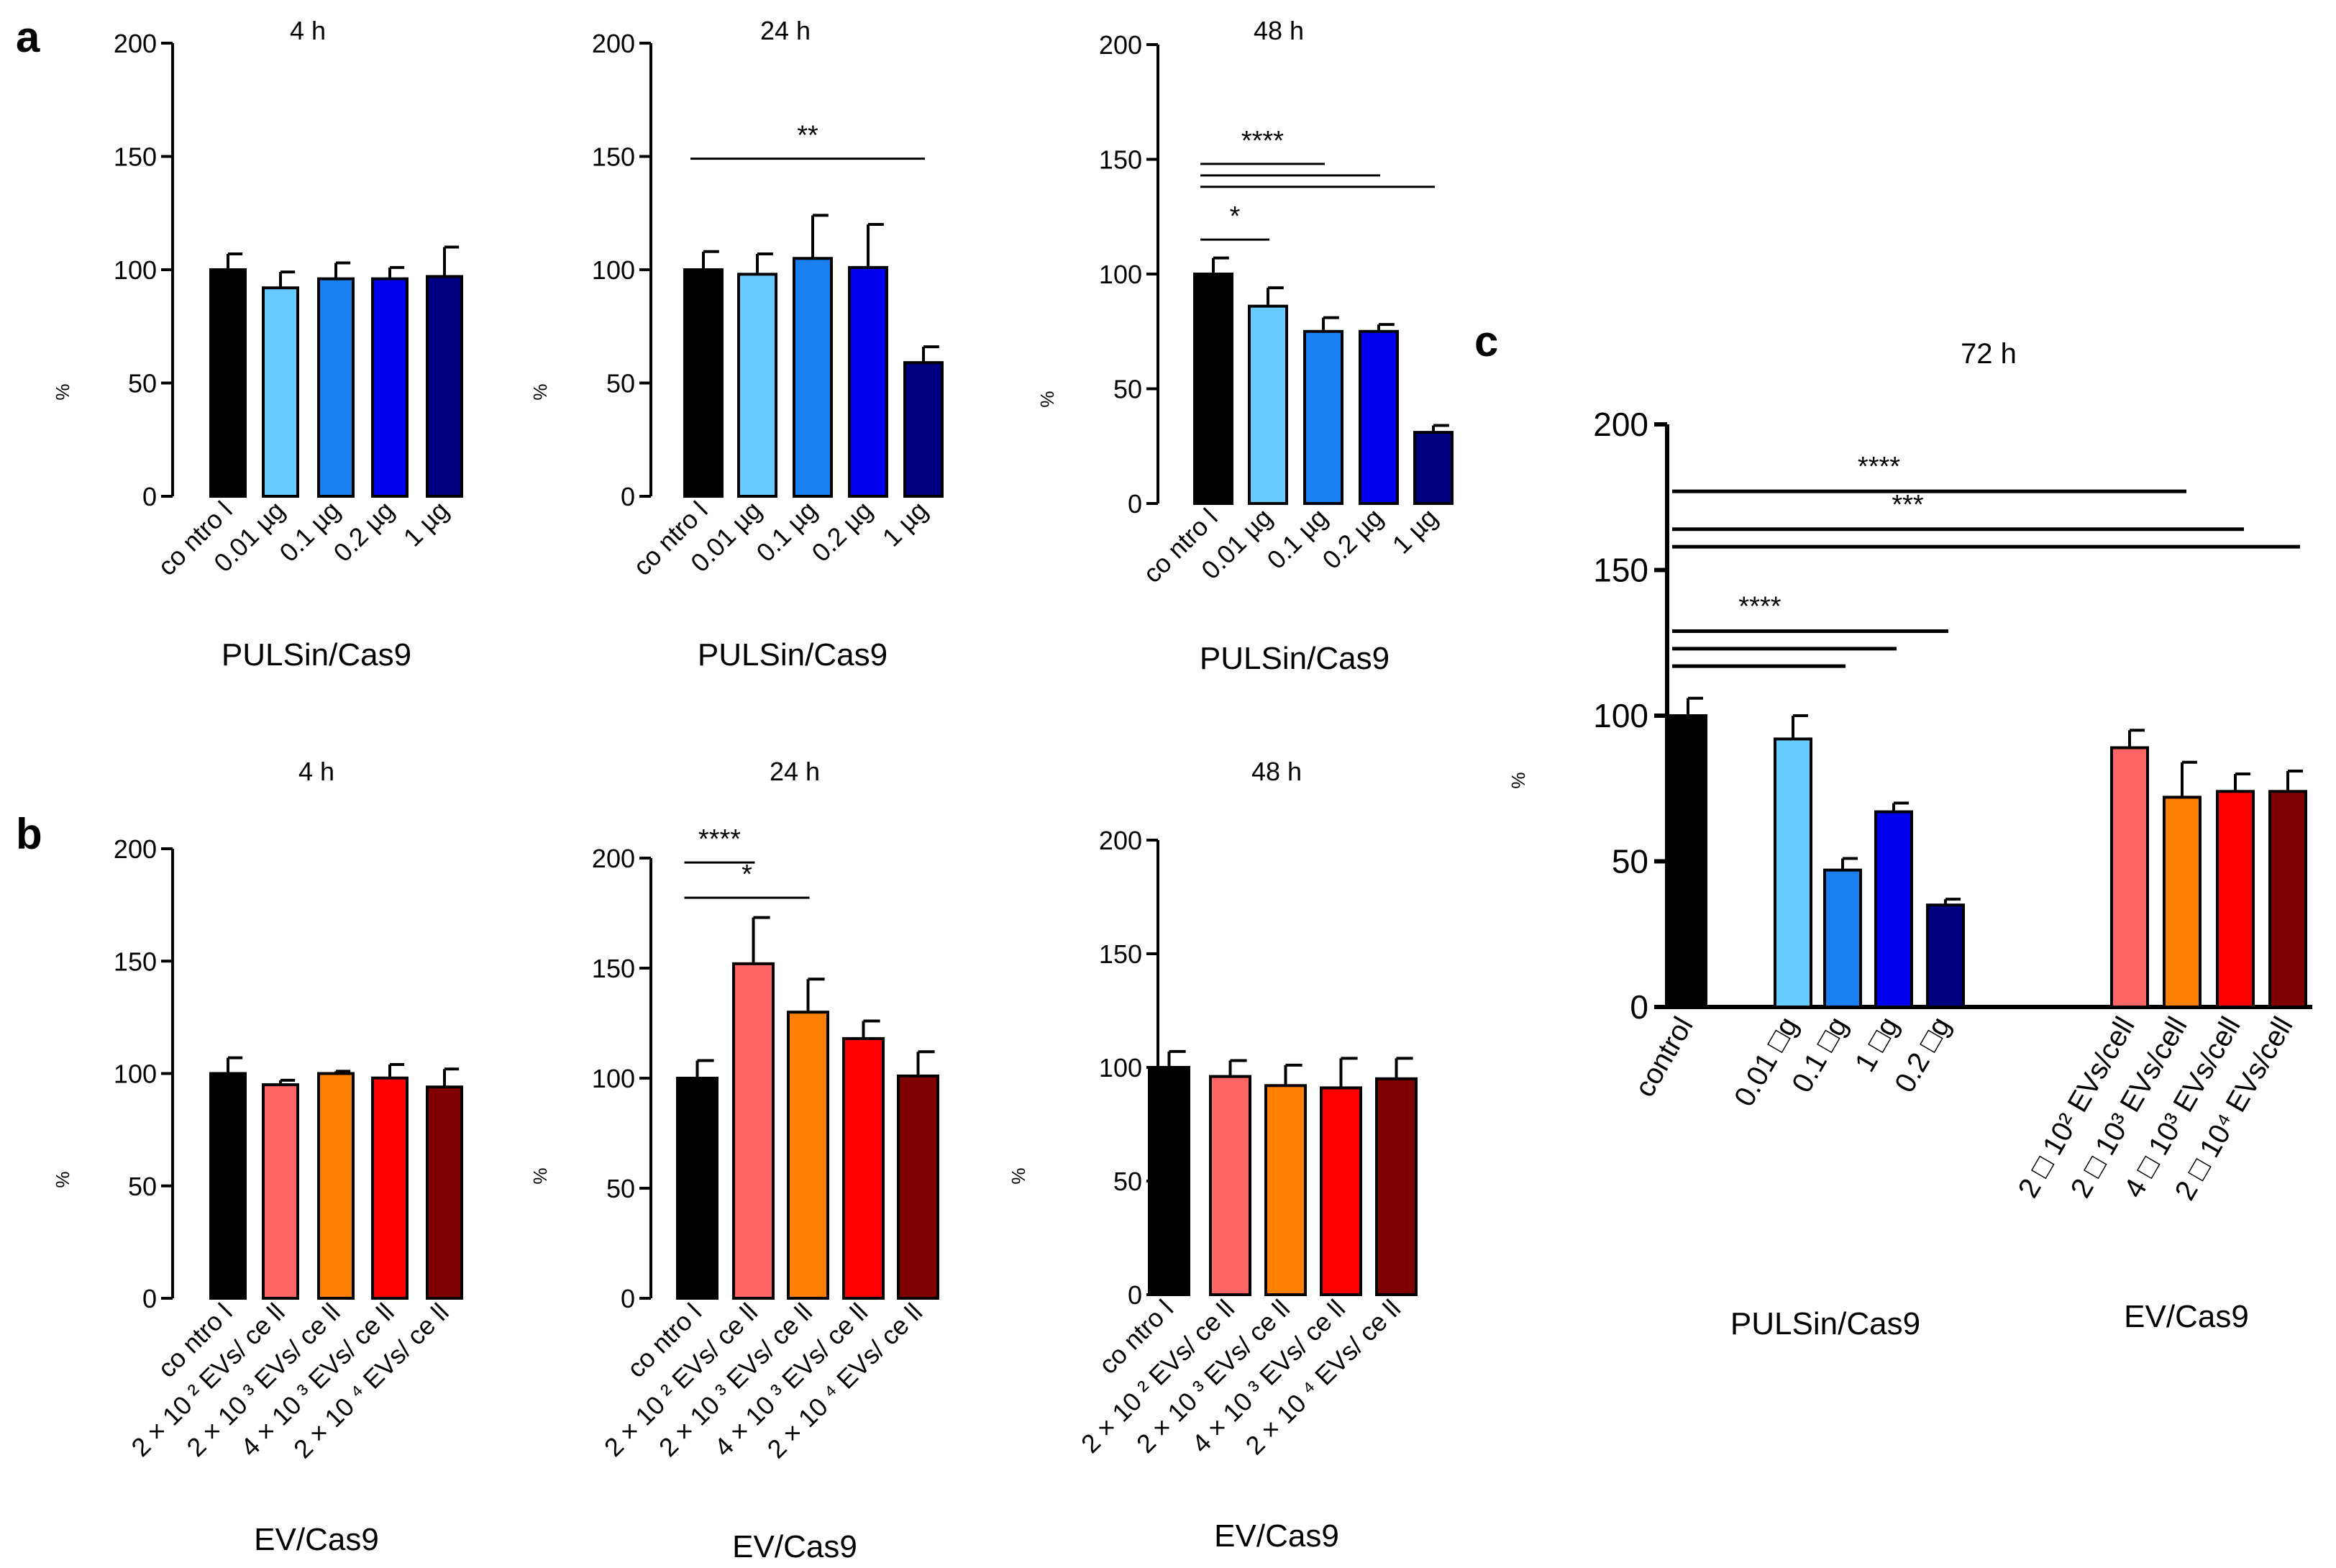 The height and width of the screenshot is (1568, 2336). What do you see at coordinates (1766, 1062) in the screenshot?
I see `x-tick-label: 0.01 □g` at bounding box center [1766, 1062].